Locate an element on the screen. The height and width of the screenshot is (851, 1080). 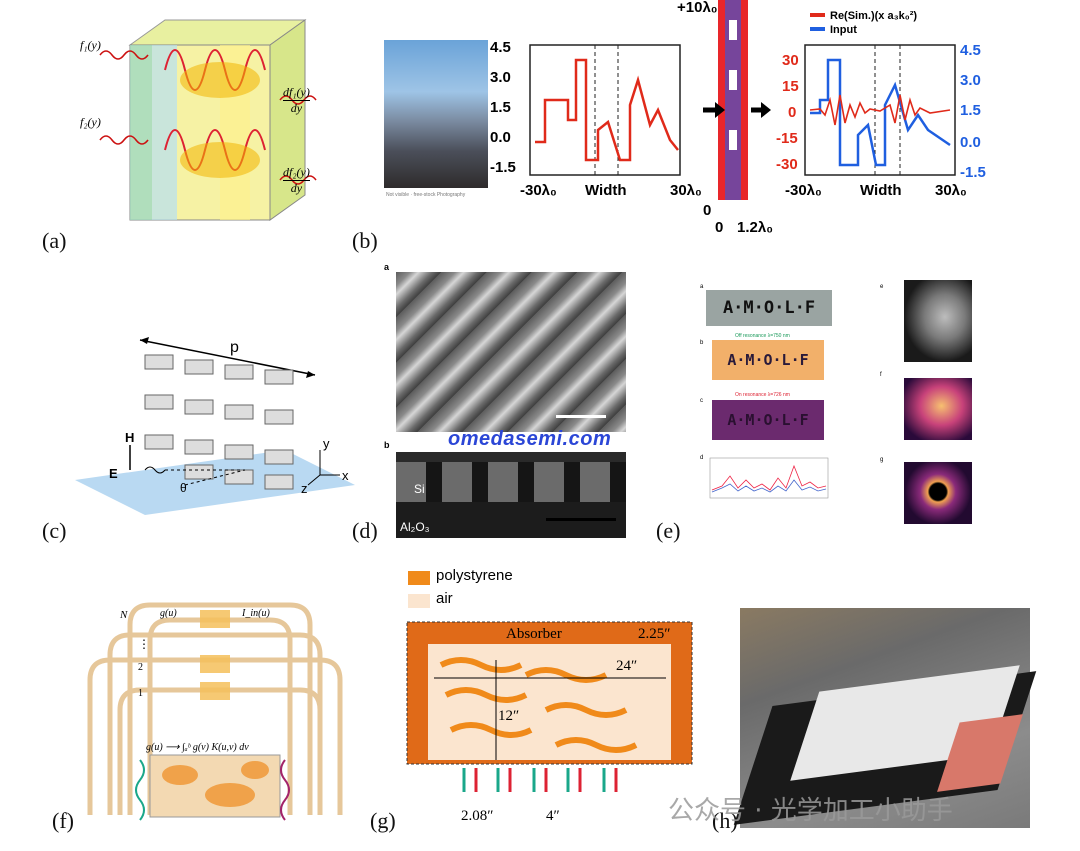
df2-label: df₂(y) dy is located at coordinates (296, 180).